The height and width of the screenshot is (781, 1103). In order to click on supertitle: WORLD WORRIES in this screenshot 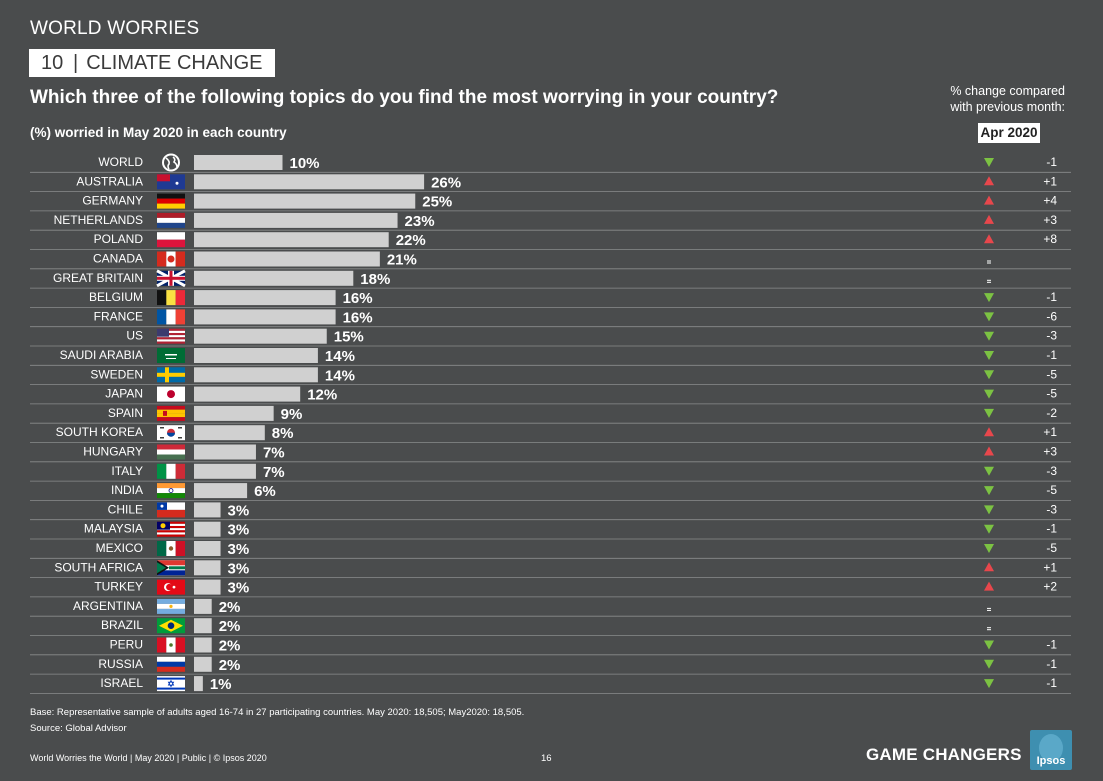, I will do `click(115, 28)`.